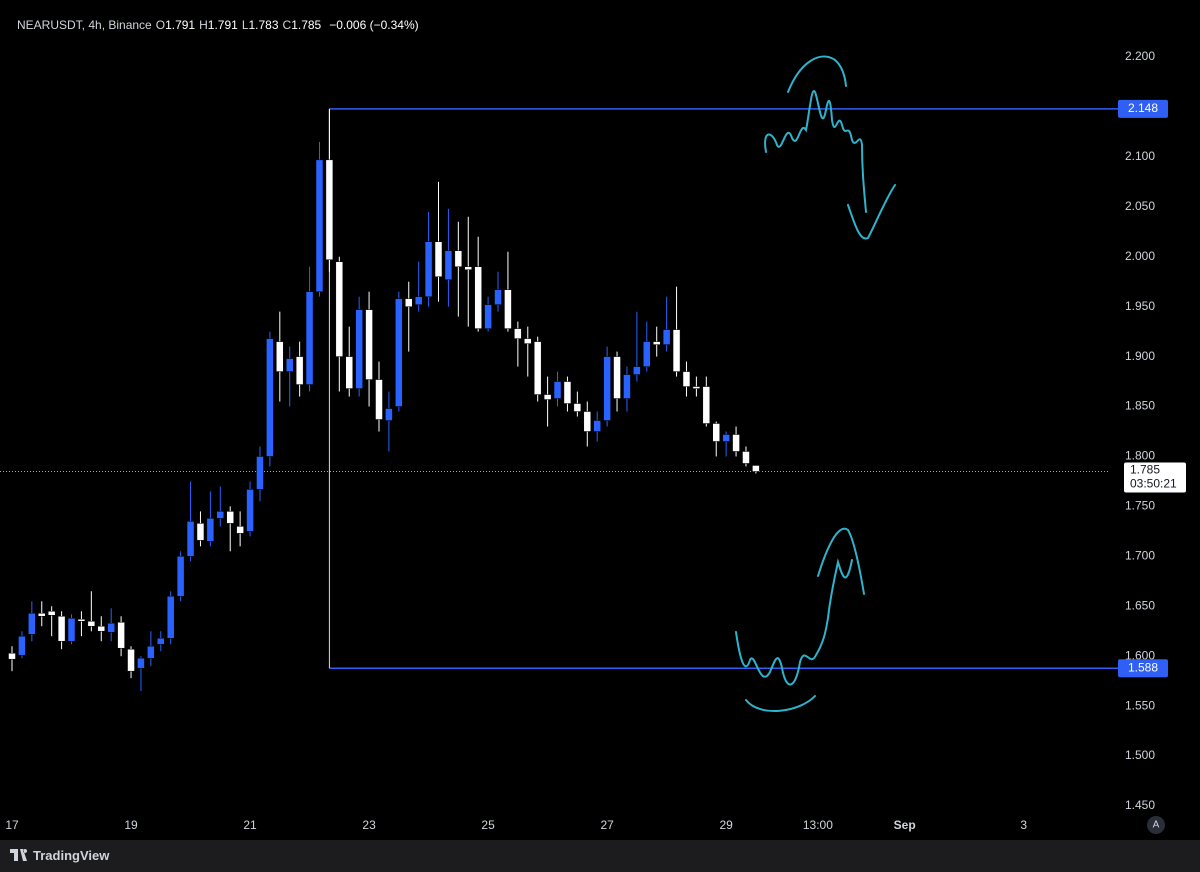 Image resolution: width=1200 pixels, height=872 pixels. I want to click on y-tick-label: 1.950, so click(1140, 306).